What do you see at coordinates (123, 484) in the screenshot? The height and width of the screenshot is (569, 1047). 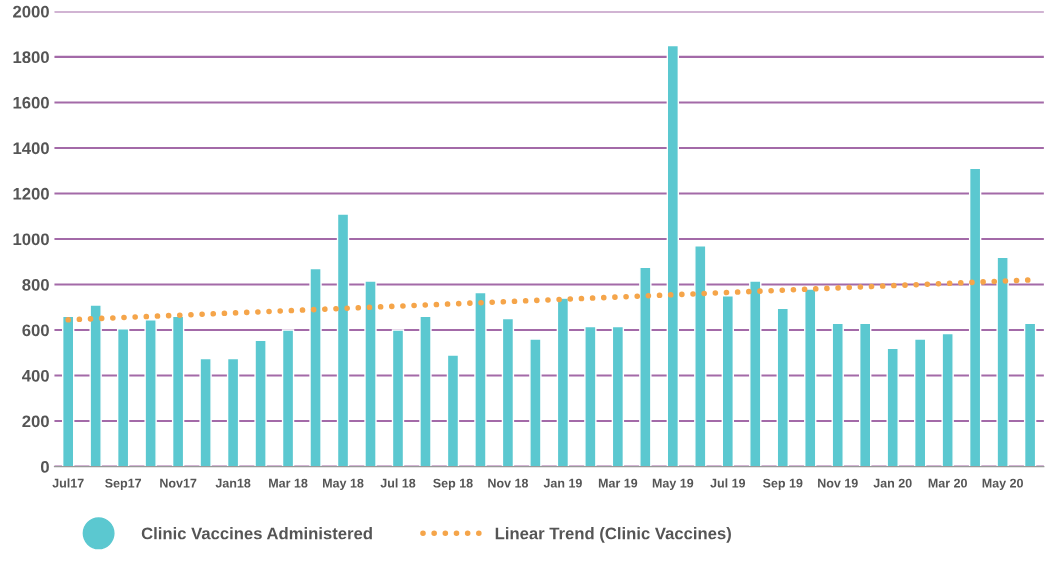 I see `x-tick-label: Sep17` at bounding box center [123, 484].